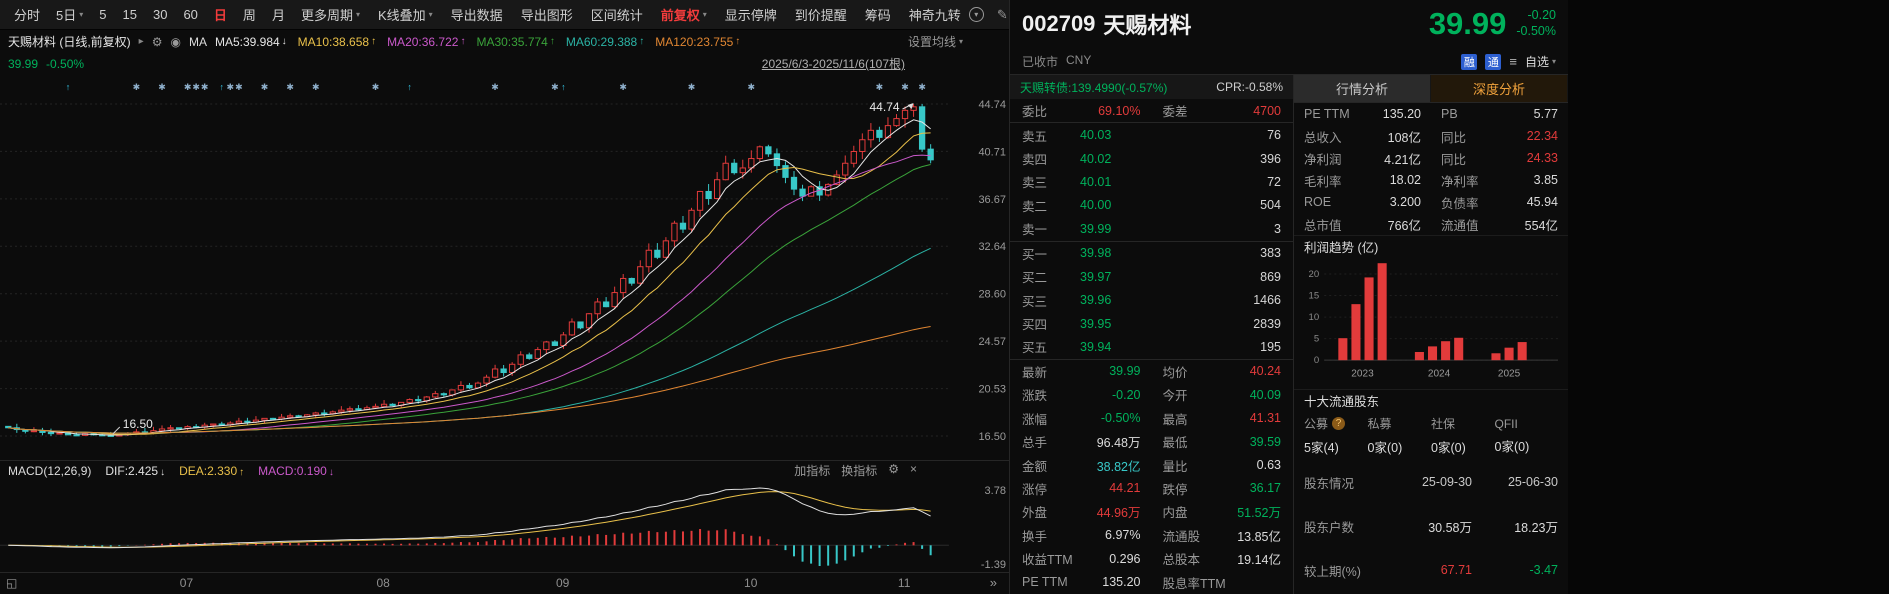  Describe the element at coordinates (130, 14) in the screenshot. I see `toolbar-period-button: 15` at that location.